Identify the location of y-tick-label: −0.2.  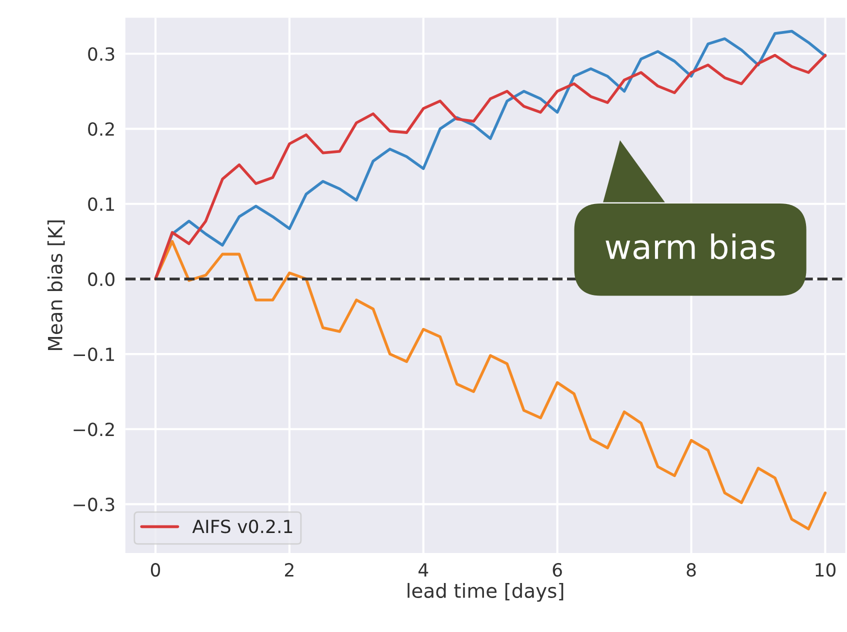
(94, 429).